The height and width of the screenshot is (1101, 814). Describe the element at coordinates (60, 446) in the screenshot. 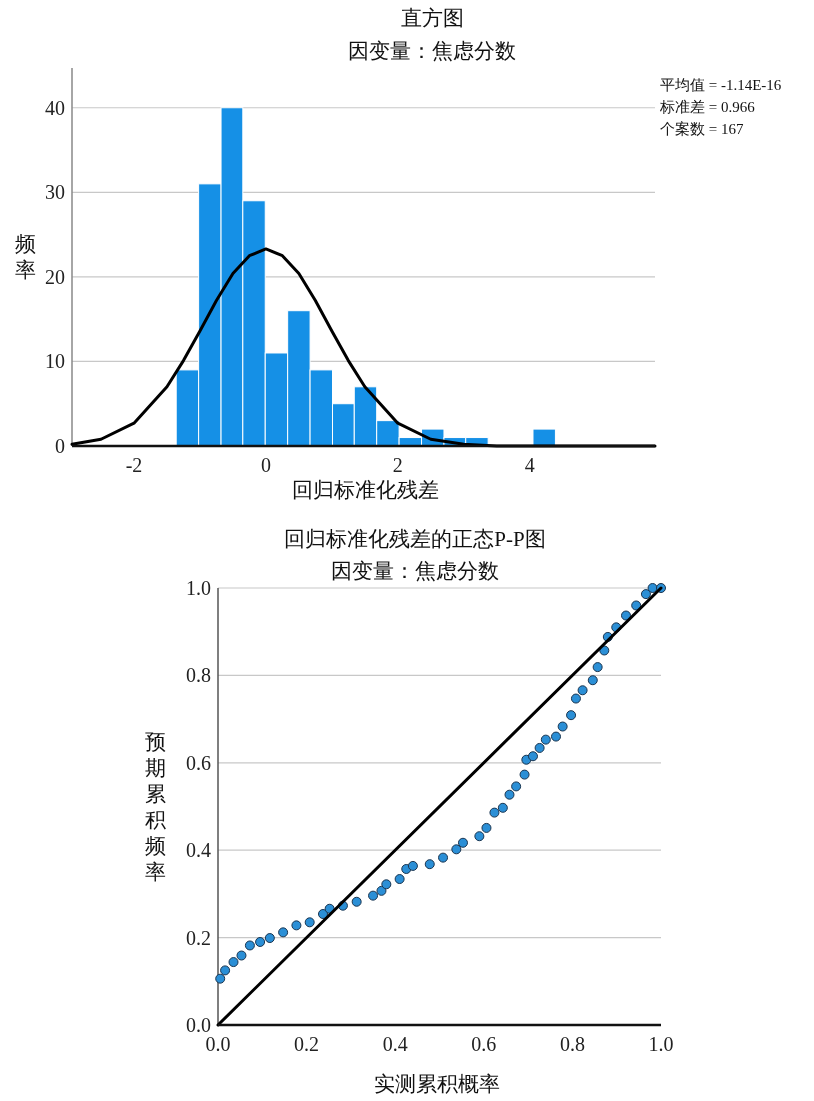

I see `y-tick-label: 0` at that location.